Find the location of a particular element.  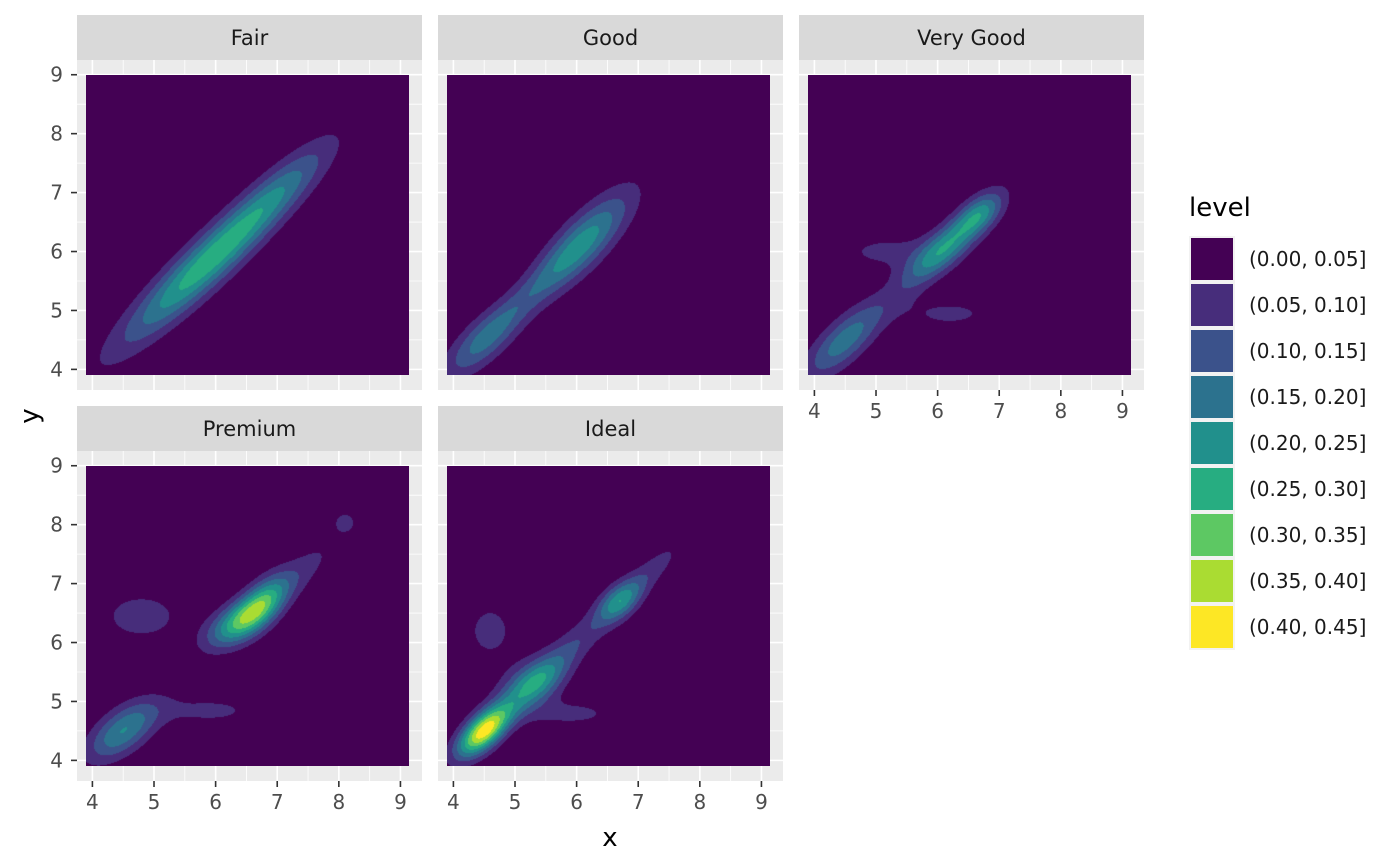

panel-very-good: Very Good 4 5 6 7 8 9 is located at coordinates (971, 219).